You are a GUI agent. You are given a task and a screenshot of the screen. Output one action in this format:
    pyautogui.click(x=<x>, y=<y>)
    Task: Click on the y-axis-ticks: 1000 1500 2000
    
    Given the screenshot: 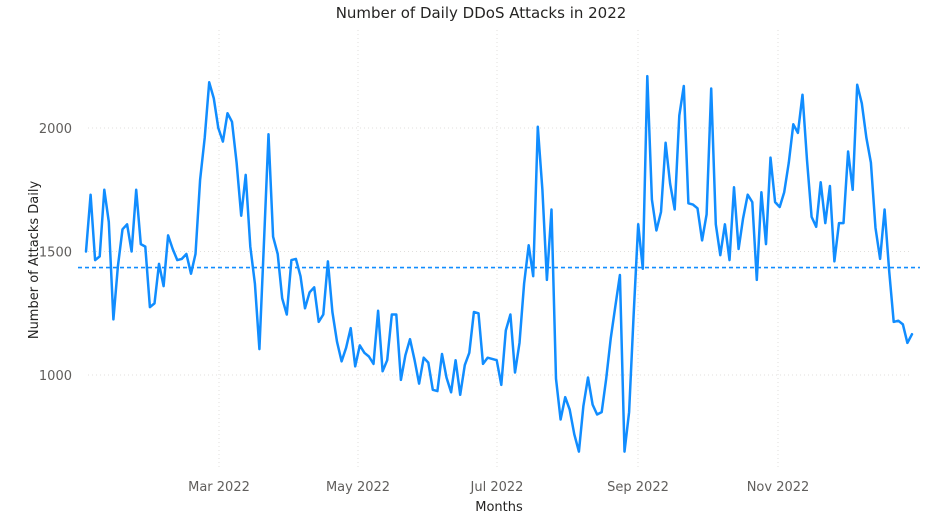 What is the action you would take?
    pyautogui.click(x=55, y=253)
    